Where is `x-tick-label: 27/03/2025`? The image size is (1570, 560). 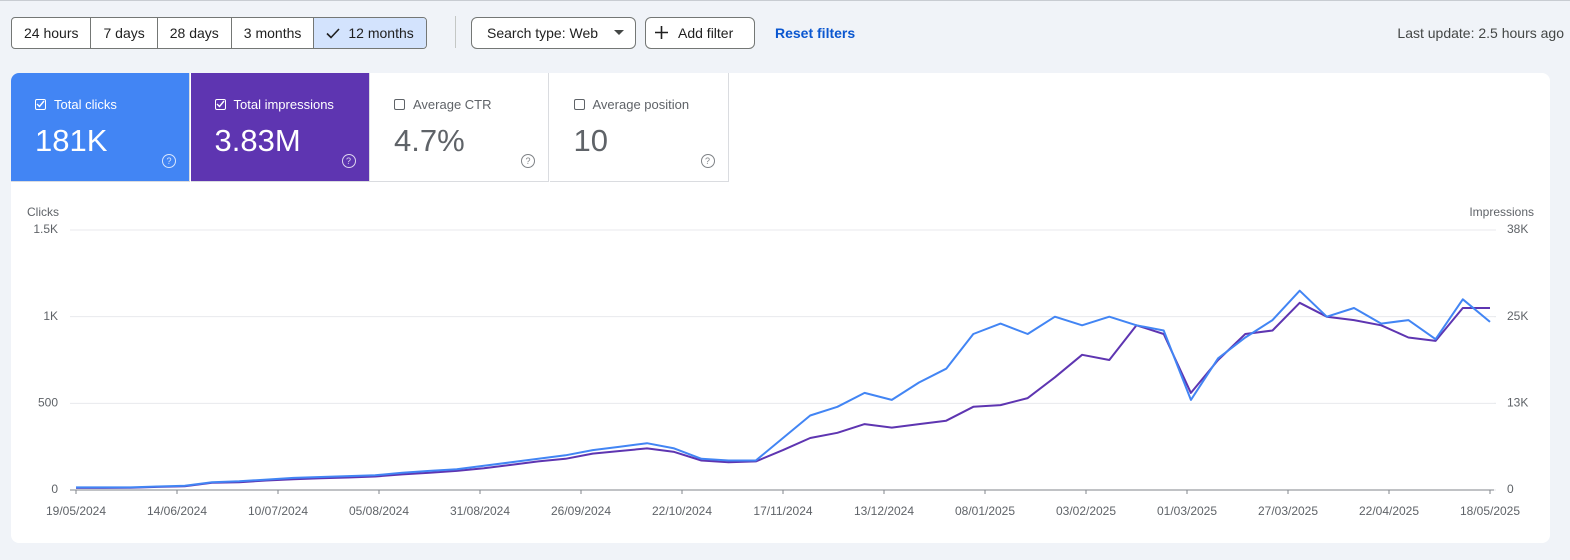
x-tick-label: 27/03/2025 is located at coordinates (1288, 511).